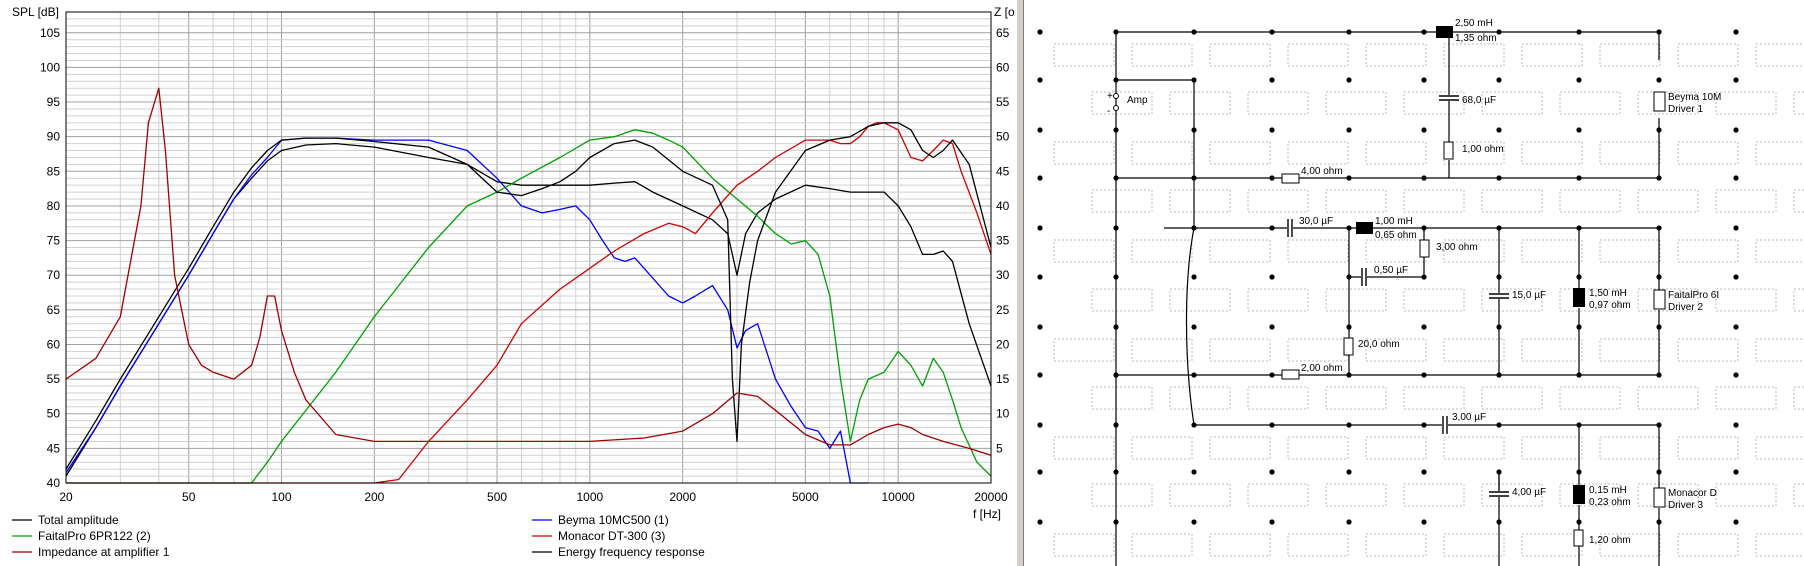 This screenshot has width=1804, height=566. I want to click on l1-resistance-label: 1,35 ohm, so click(1476, 38).